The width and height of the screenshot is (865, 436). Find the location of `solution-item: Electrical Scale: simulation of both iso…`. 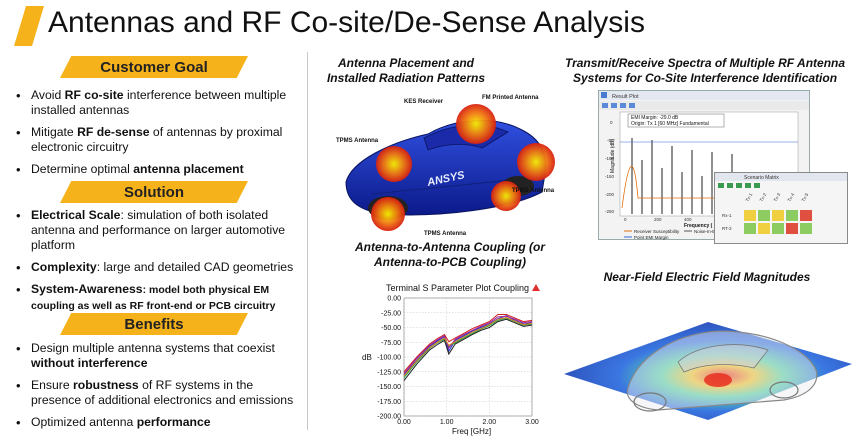

solution-item: Electrical Scale: simulation of both iso… is located at coordinates (159, 230).